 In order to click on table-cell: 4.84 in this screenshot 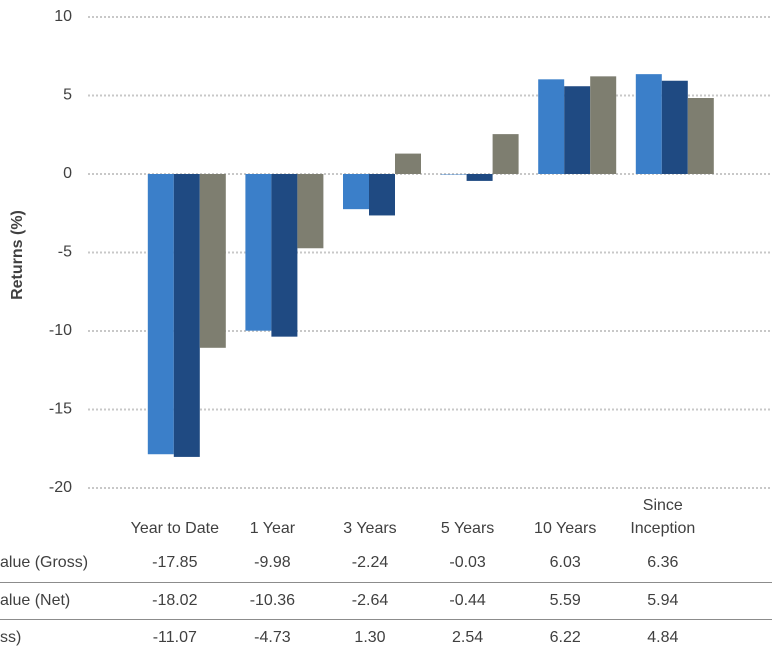, I will do `click(662, 638)`.